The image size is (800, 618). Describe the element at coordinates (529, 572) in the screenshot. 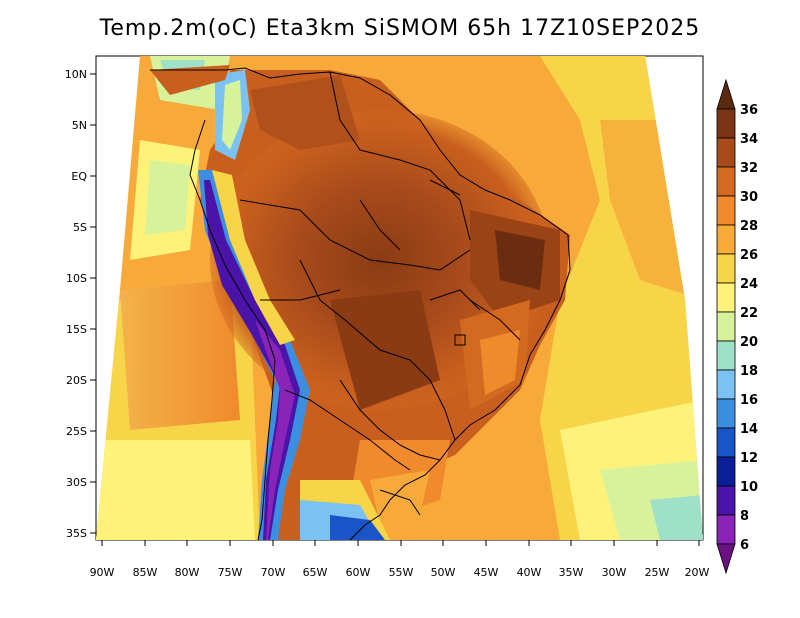

I see `lon-label: 40W` at that location.